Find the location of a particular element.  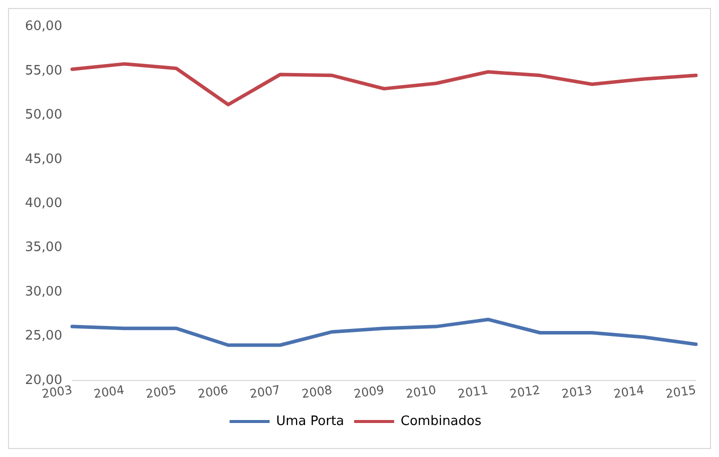

y-tick-label: 55,00 is located at coordinates (43, 70).